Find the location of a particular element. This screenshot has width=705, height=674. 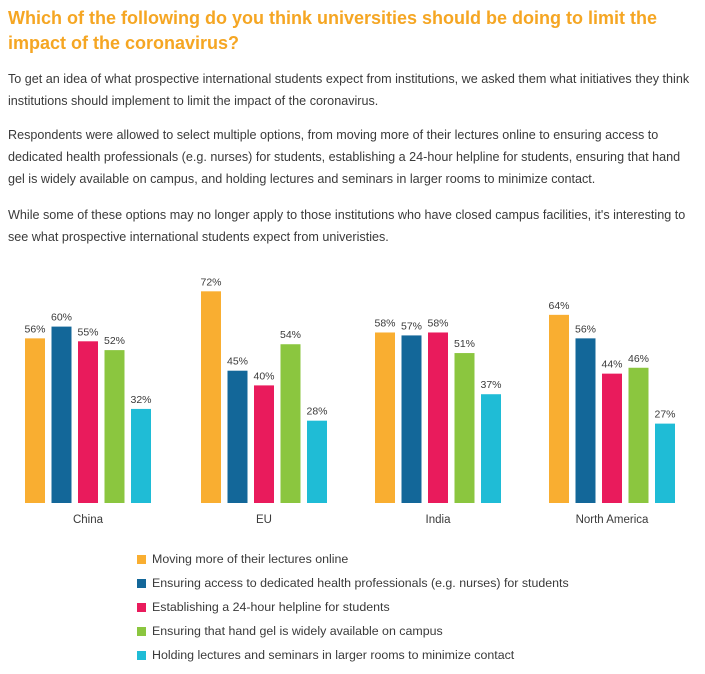

data-label: 37% is located at coordinates (490, 385).